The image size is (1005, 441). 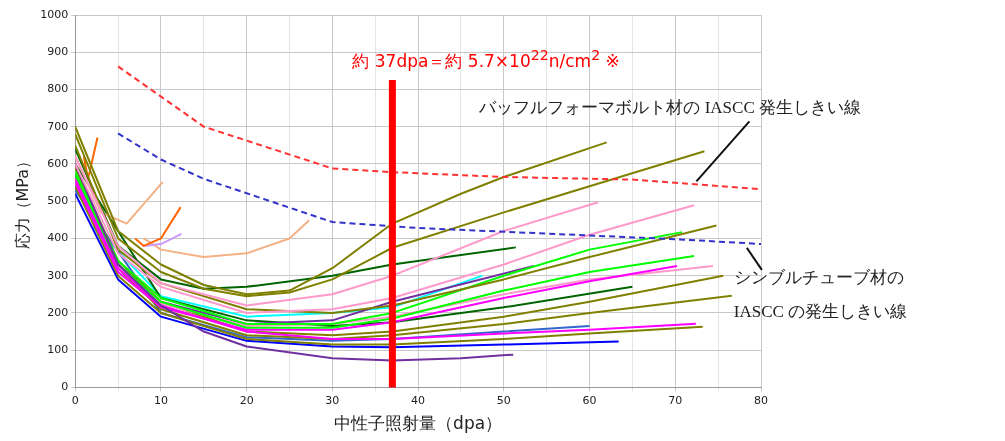 What do you see at coordinates (58, 126) in the screenshot?
I see `y-tick-label: 700` at bounding box center [58, 126].